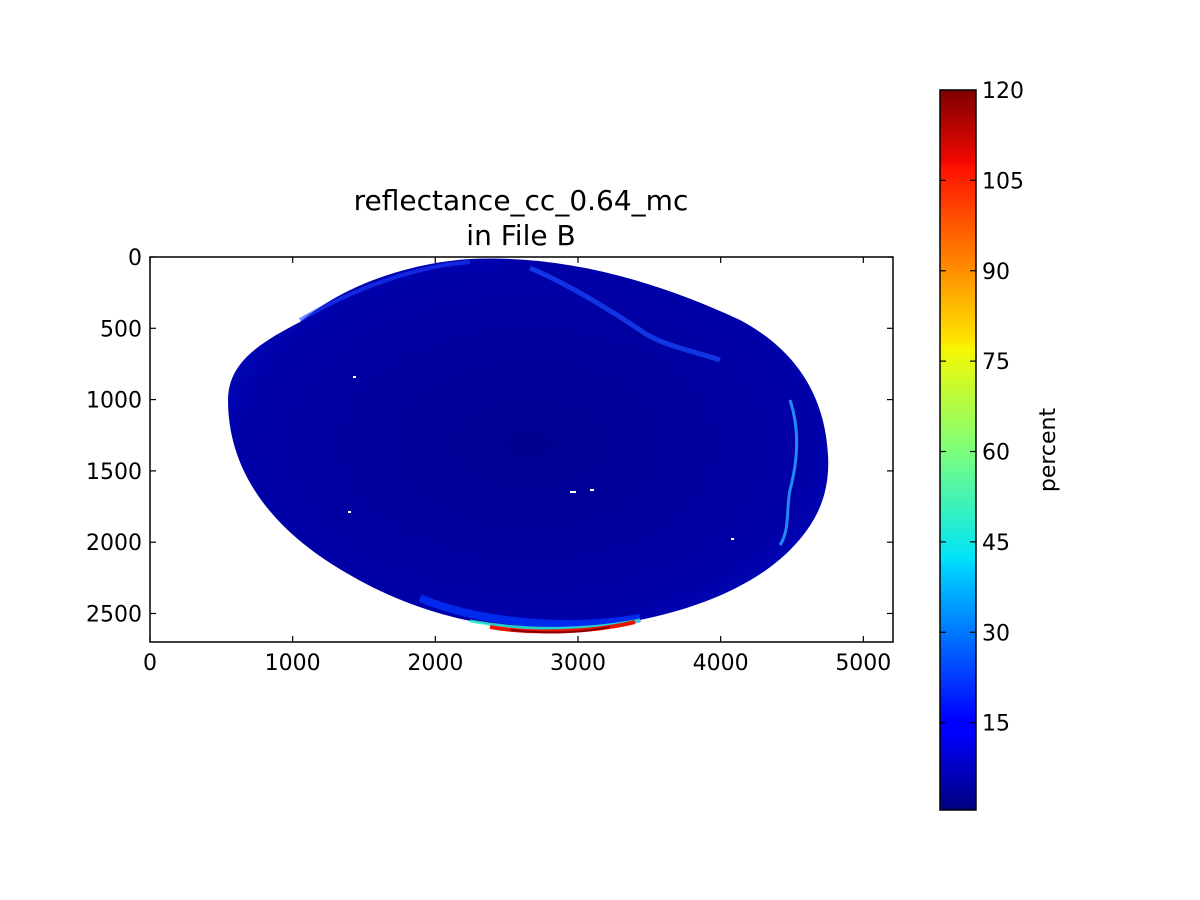  I want to click on land-feature, so click(625, 314).